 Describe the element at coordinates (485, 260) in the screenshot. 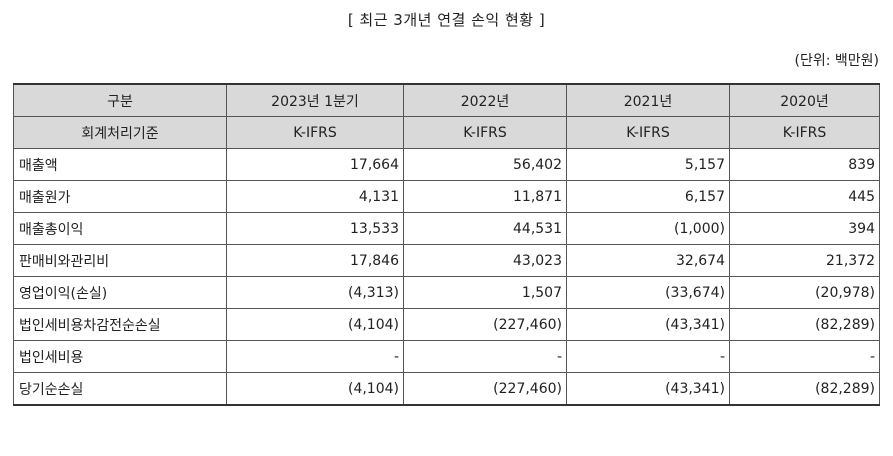

I see `value-cell: 43,023` at that location.